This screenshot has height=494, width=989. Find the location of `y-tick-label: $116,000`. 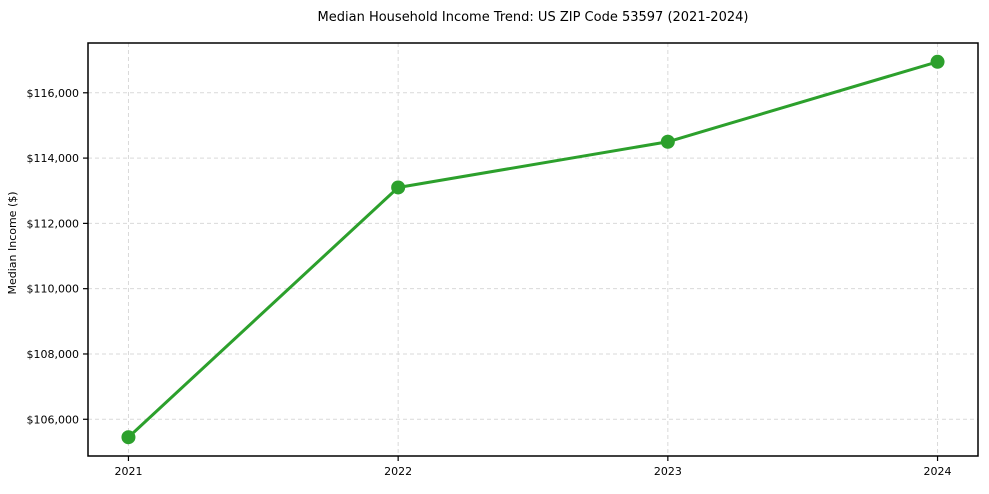

y-tick-label: $116,000 is located at coordinates (53, 93).